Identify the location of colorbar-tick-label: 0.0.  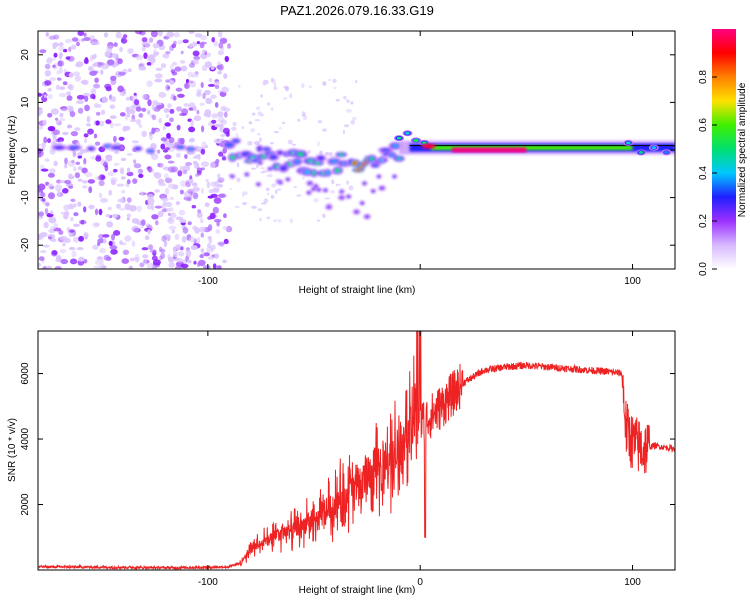
(703, 269).